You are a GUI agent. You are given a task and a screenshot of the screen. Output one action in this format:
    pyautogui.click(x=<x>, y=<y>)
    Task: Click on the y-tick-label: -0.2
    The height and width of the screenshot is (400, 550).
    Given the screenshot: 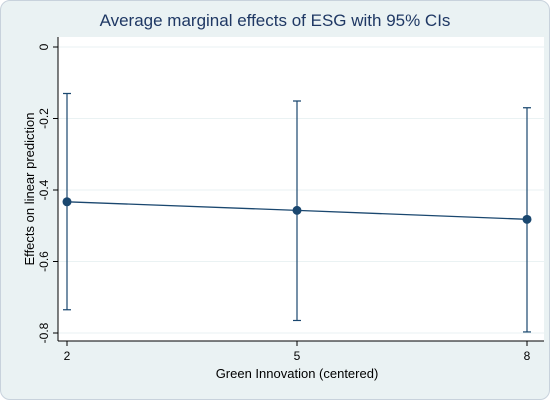 What is the action you would take?
    pyautogui.click(x=44, y=118)
    